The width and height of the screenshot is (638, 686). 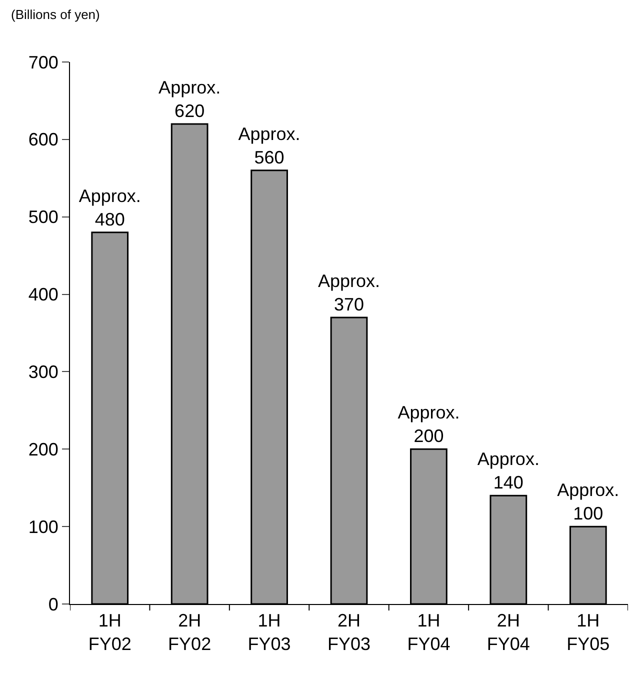 I want to click on x-tick-label: 2H FY04, so click(x=508, y=632).